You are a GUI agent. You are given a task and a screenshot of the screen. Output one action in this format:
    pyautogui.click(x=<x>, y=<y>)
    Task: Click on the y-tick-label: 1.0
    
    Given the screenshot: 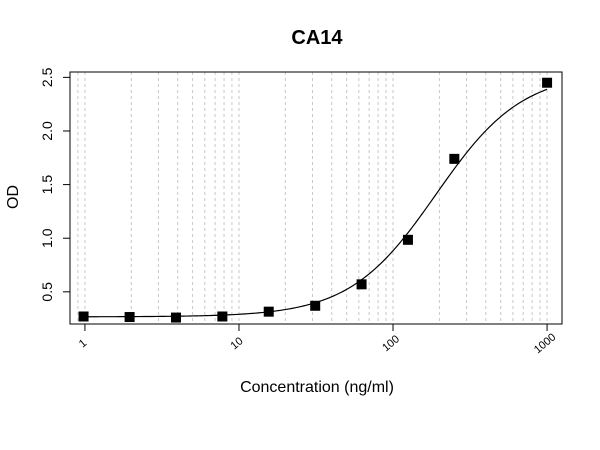 What is the action you would take?
    pyautogui.click(x=47, y=238)
    